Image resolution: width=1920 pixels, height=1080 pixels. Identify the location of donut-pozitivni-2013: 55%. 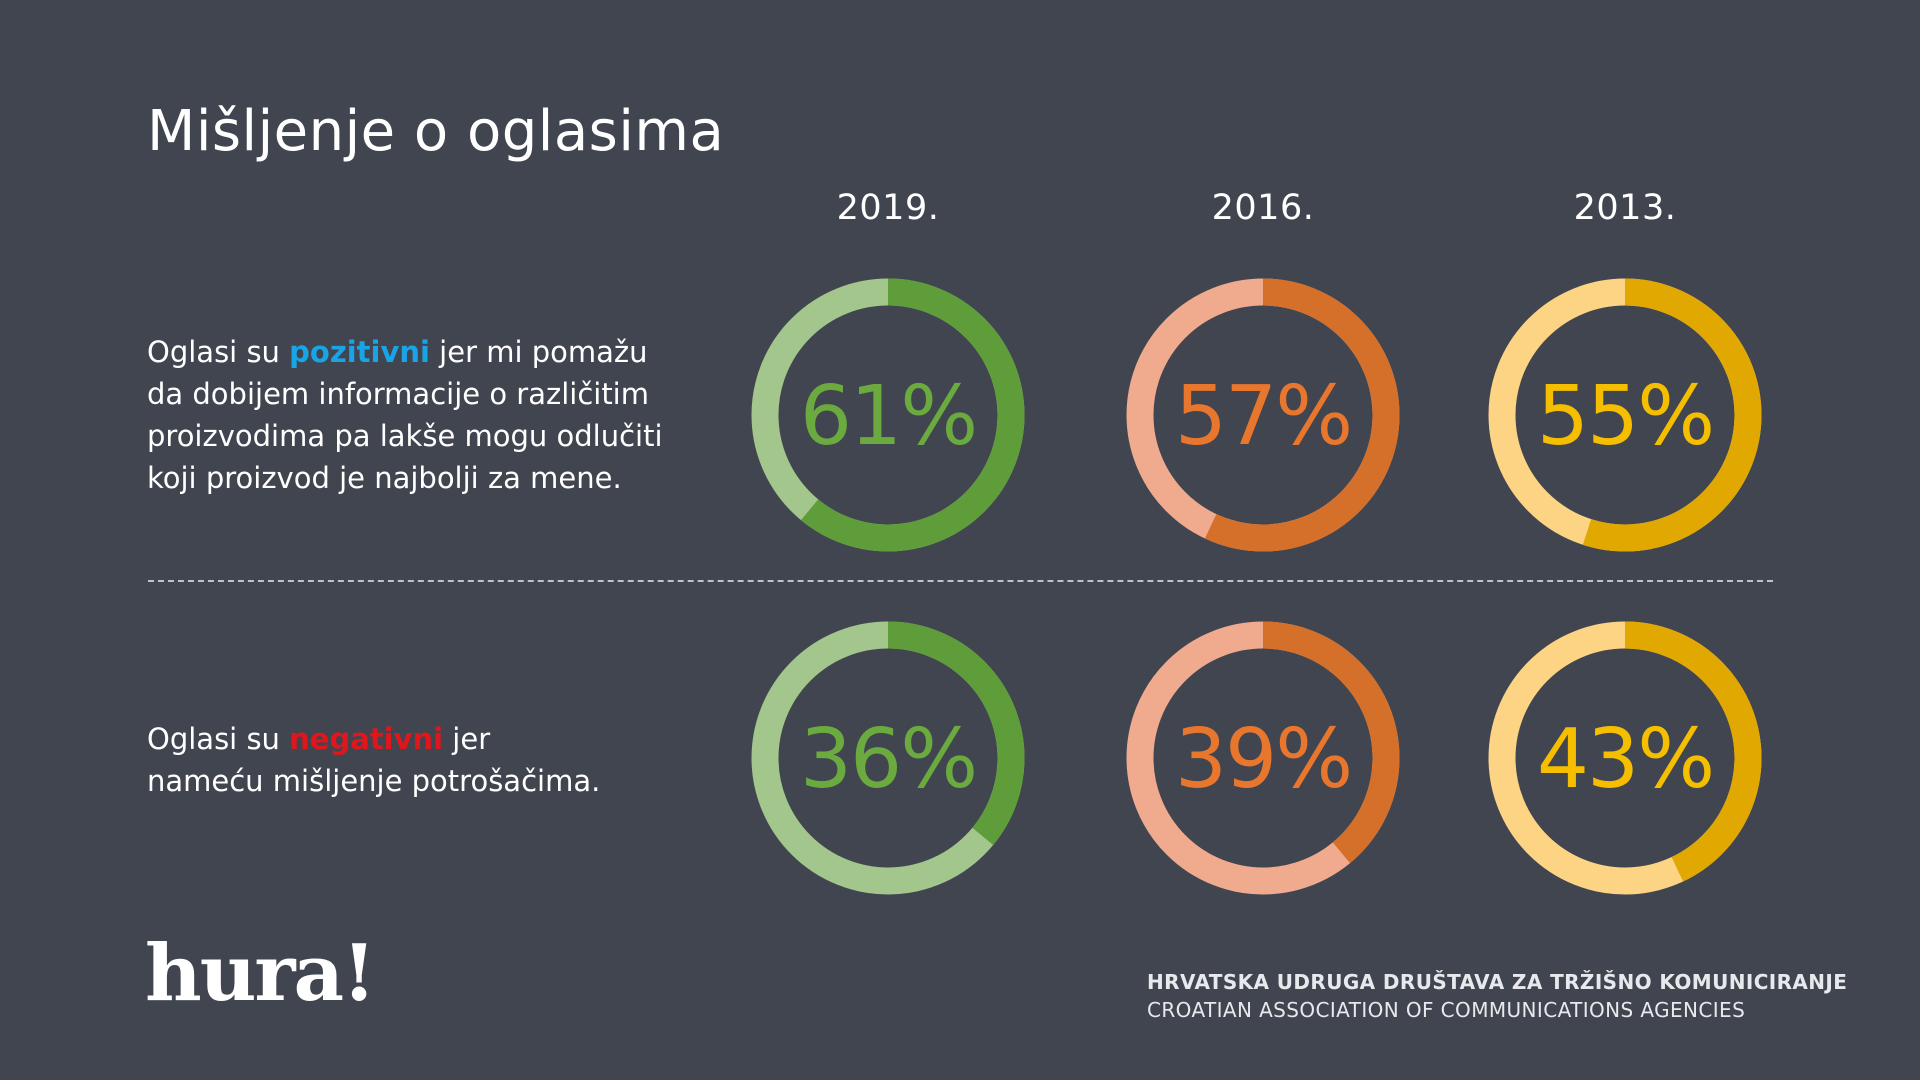
(1625, 415).